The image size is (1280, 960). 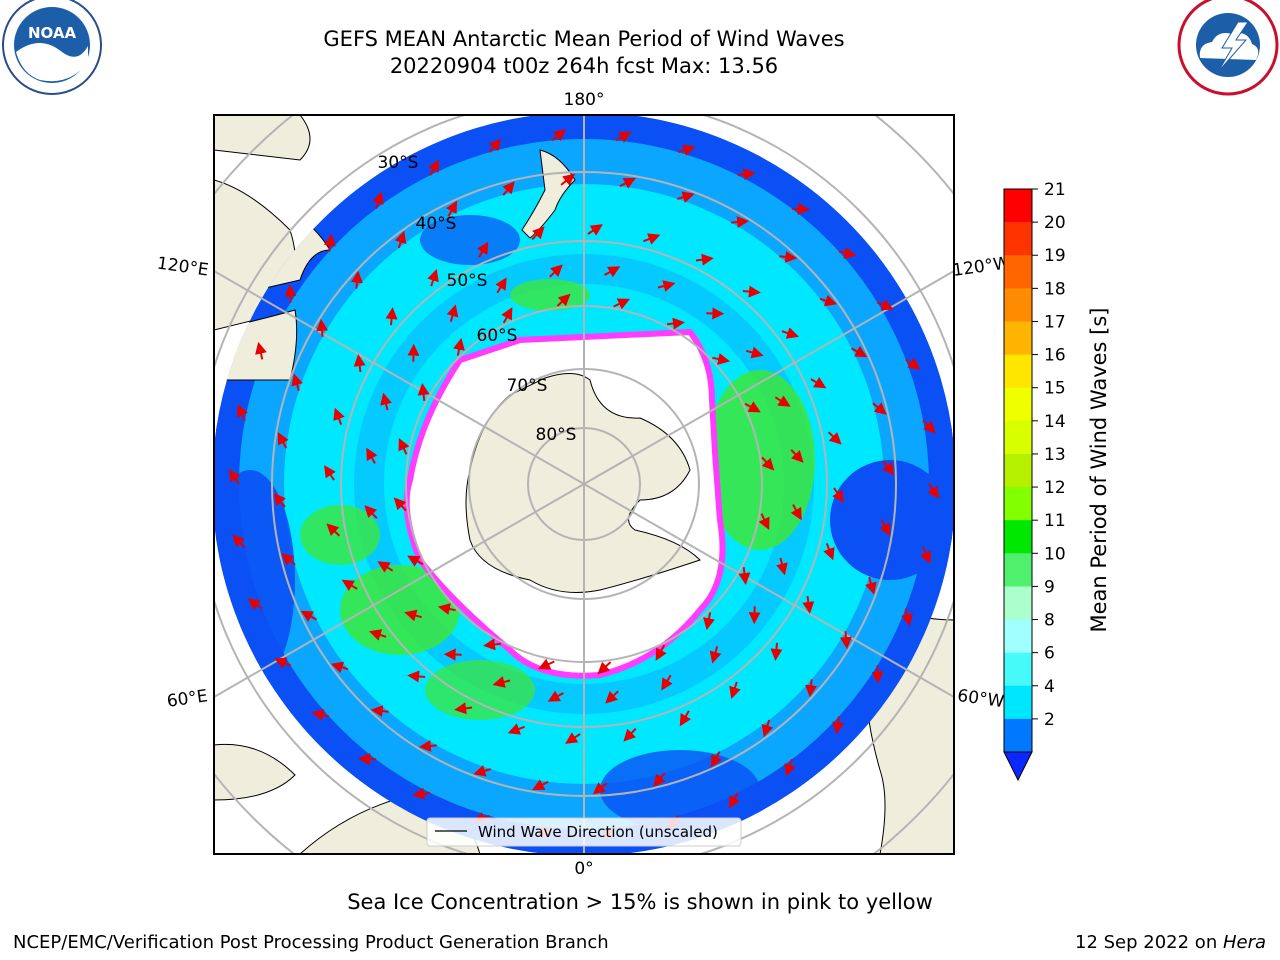 What do you see at coordinates (1055, 356) in the screenshot?
I see `colorbar-tick-label: 16` at bounding box center [1055, 356].